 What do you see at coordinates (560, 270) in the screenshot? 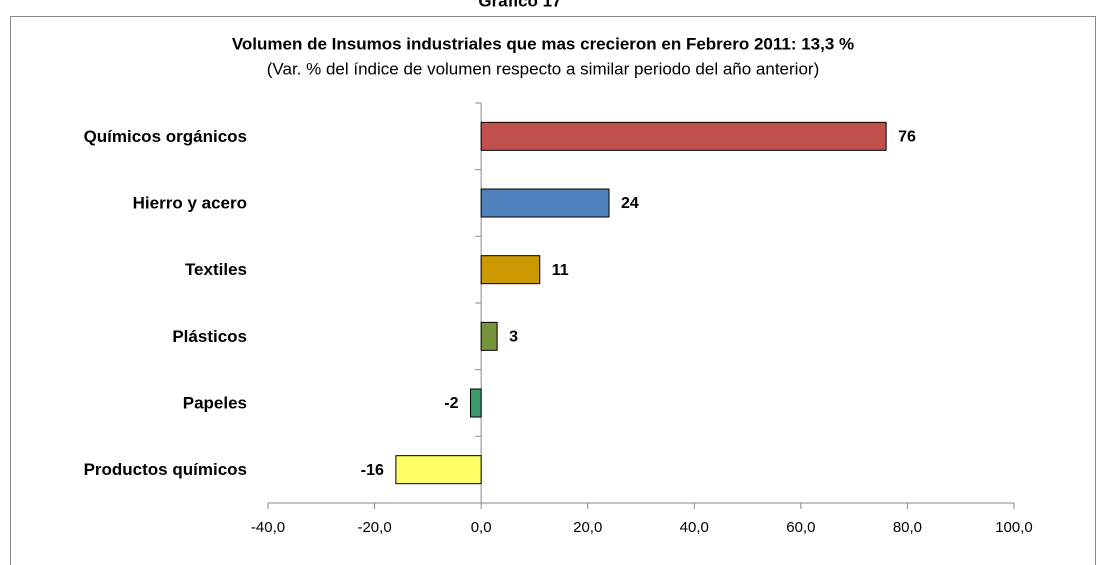
I see `value-label: 11` at bounding box center [560, 270].